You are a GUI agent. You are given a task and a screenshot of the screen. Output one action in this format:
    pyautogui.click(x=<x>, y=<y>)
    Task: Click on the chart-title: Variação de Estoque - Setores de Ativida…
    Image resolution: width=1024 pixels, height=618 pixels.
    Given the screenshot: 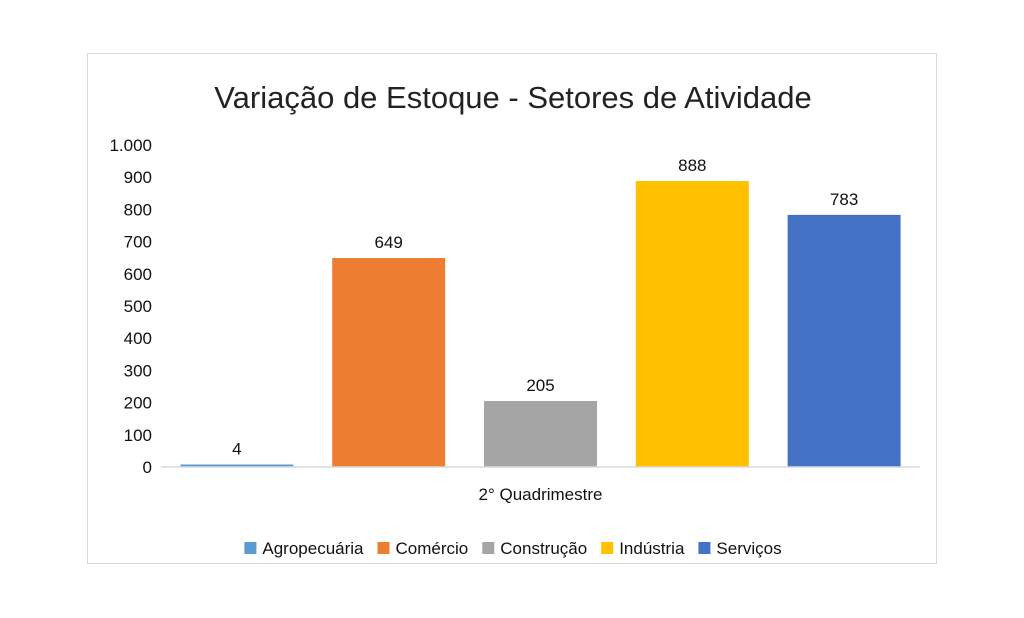 What is the action you would take?
    pyautogui.click(x=512, y=97)
    